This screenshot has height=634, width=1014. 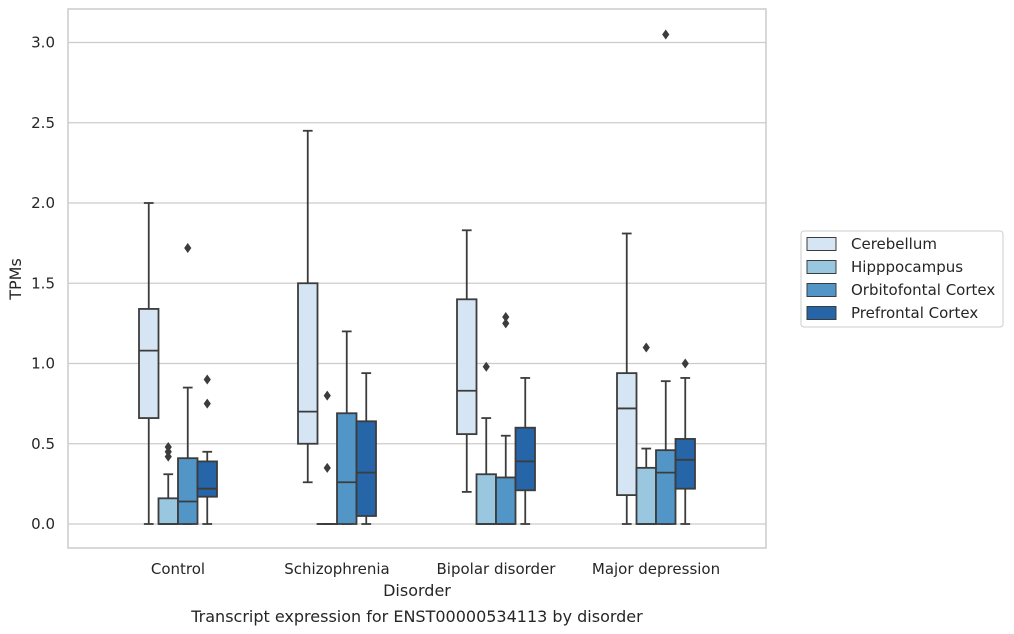 What do you see at coordinates (923, 290) in the screenshot?
I see `legend-label: Orbitofontal Cortex` at bounding box center [923, 290].